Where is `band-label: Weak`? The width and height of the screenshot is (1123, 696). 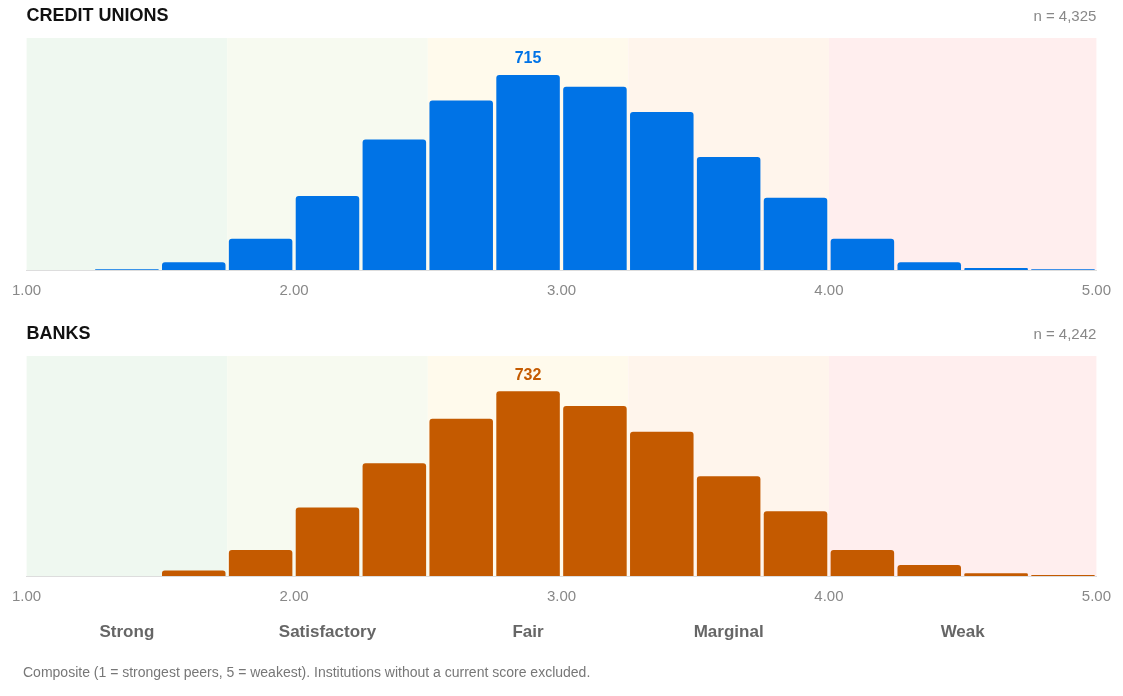
band-label: Weak is located at coordinates (963, 631).